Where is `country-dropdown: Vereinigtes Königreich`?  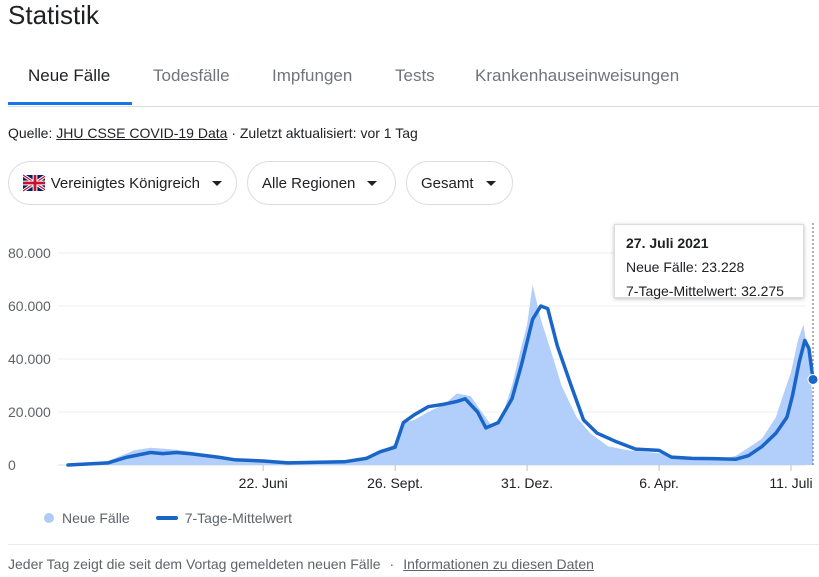
country-dropdown: Vereinigtes Königreich is located at coordinates (122, 183).